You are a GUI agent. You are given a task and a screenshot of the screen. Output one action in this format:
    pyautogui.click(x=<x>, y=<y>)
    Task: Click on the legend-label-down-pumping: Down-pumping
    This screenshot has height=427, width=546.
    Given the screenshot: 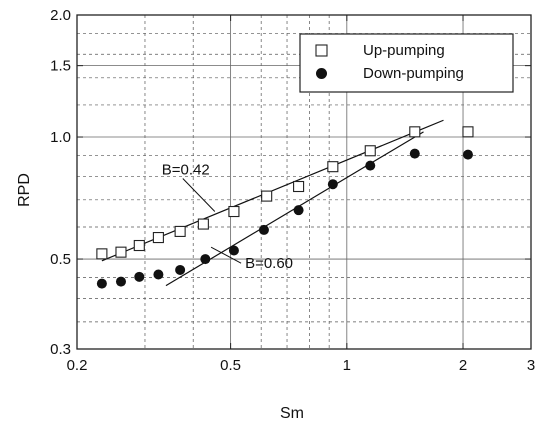 What is the action you would take?
    pyautogui.click(x=413, y=73)
    